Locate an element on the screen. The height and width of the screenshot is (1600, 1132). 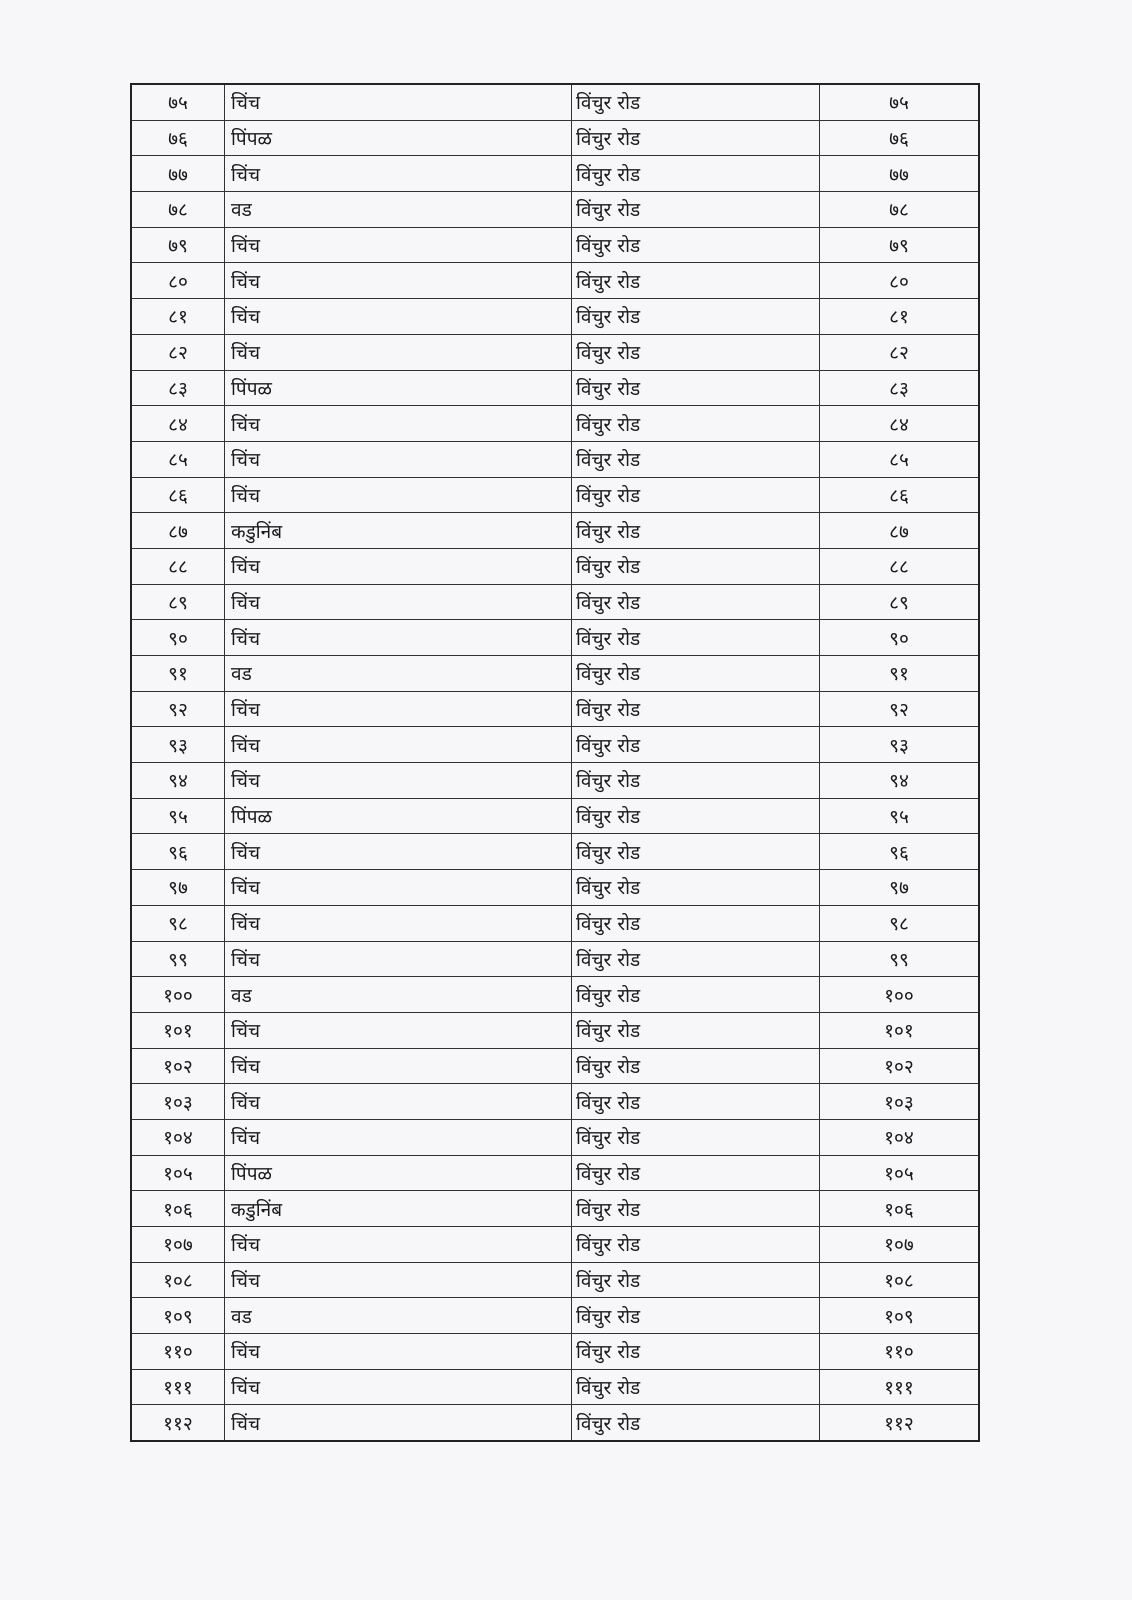
table-row: ११२ चिंच विंचुर रोड ११२ is located at coordinates (555, 1423).